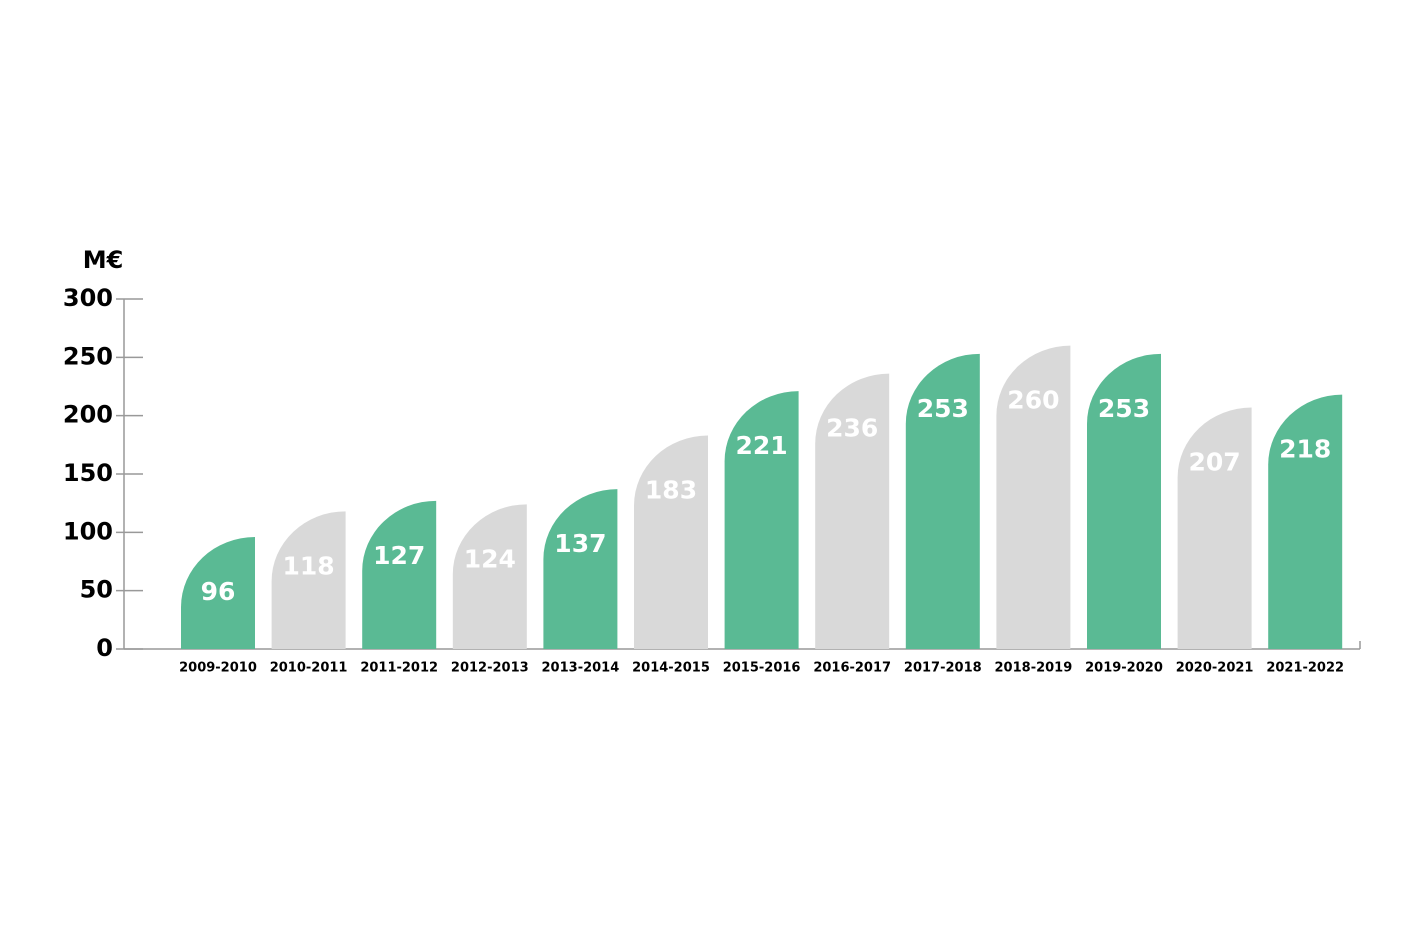  What do you see at coordinates (762, 445) in the screenshot?
I see `value-label: 221` at bounding box center [762, 445].